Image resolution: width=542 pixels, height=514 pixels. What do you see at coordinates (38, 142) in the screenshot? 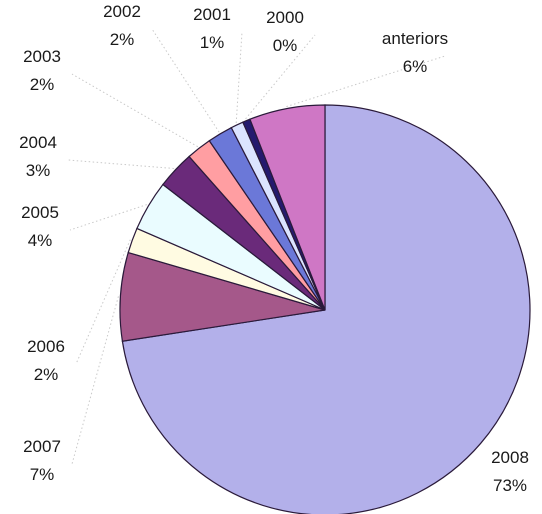
I see `slice-label-2004: 2004` at bounding box center [38, 142].